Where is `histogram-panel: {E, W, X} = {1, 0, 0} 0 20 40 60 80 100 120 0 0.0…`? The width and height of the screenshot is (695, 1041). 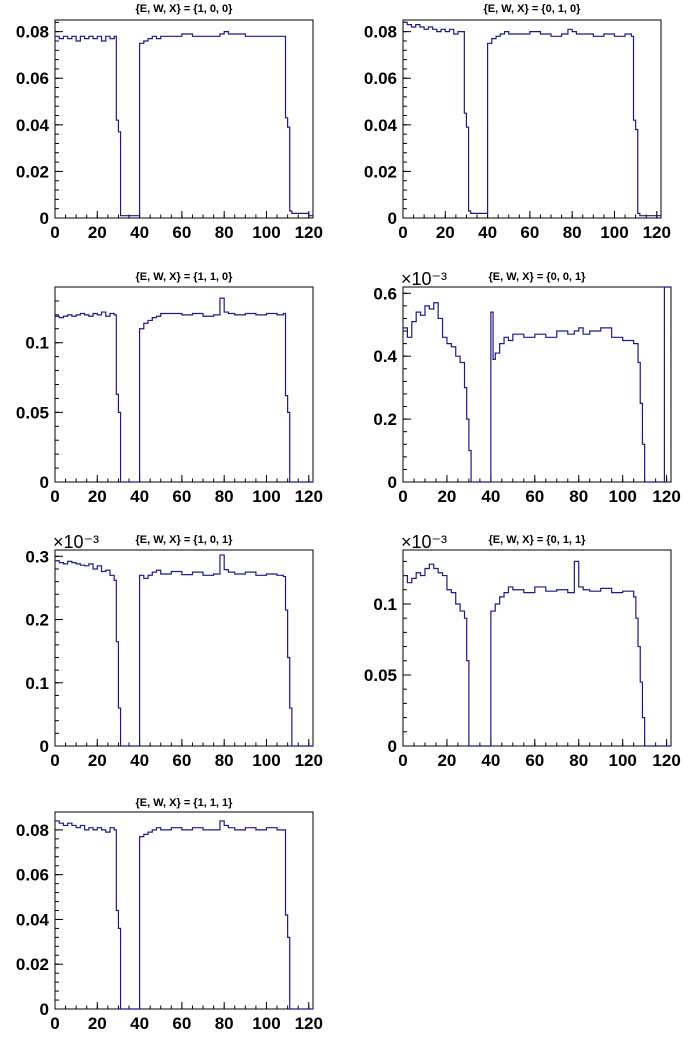
histogram-panel: {E, W, X} = {1, 0, 0} 0 20 40 60 80 100 120 0 0.0… is located at coordinates (169, 122).